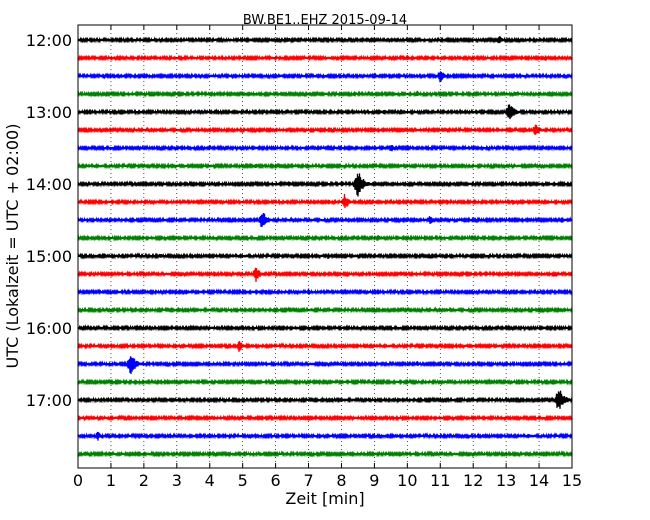 This screenshot has width=650, height=520. Describe the element at coordinates (572, 480) in the screenshot. I see `x-tick-label: 15` at that location.